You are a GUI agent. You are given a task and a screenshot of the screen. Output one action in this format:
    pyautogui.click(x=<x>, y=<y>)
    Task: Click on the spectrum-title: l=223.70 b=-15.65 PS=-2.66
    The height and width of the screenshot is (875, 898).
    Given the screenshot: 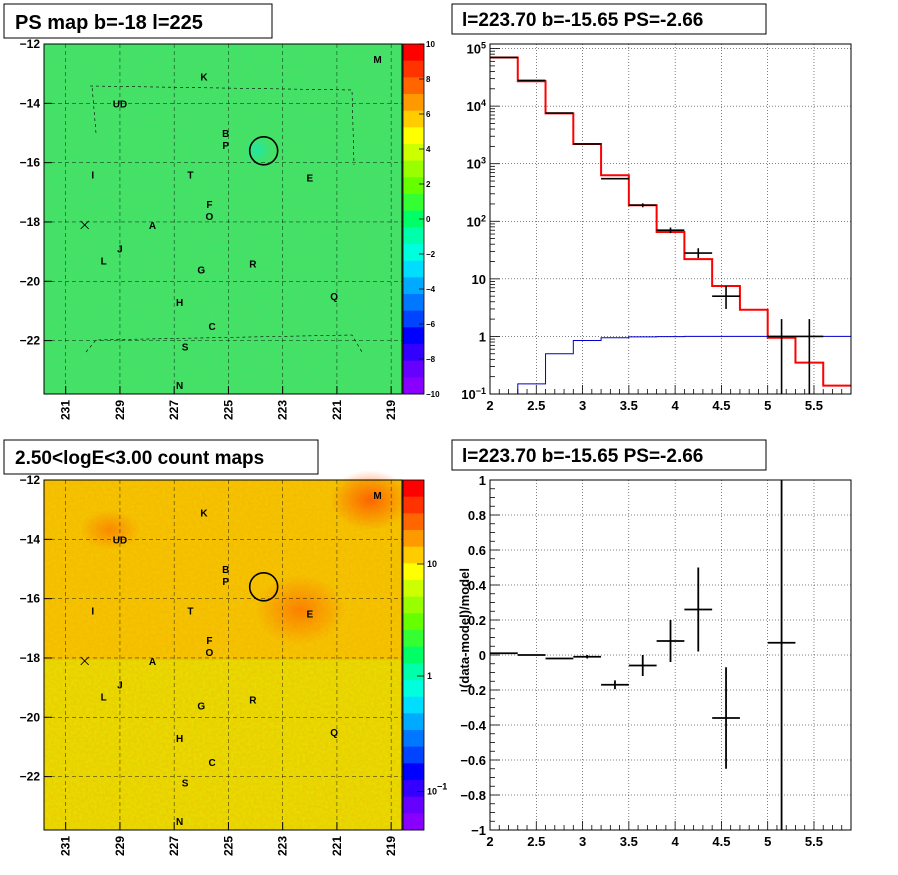 What is the action you would take?
    pyautogui.click(x=582, y=20)
    